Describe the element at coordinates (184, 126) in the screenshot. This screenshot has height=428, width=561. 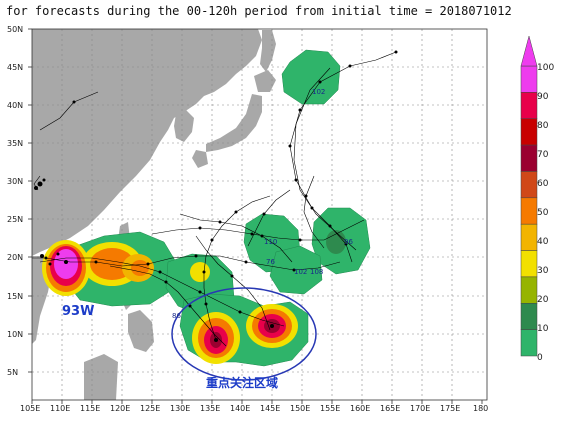
I see `land-korea` at that location.